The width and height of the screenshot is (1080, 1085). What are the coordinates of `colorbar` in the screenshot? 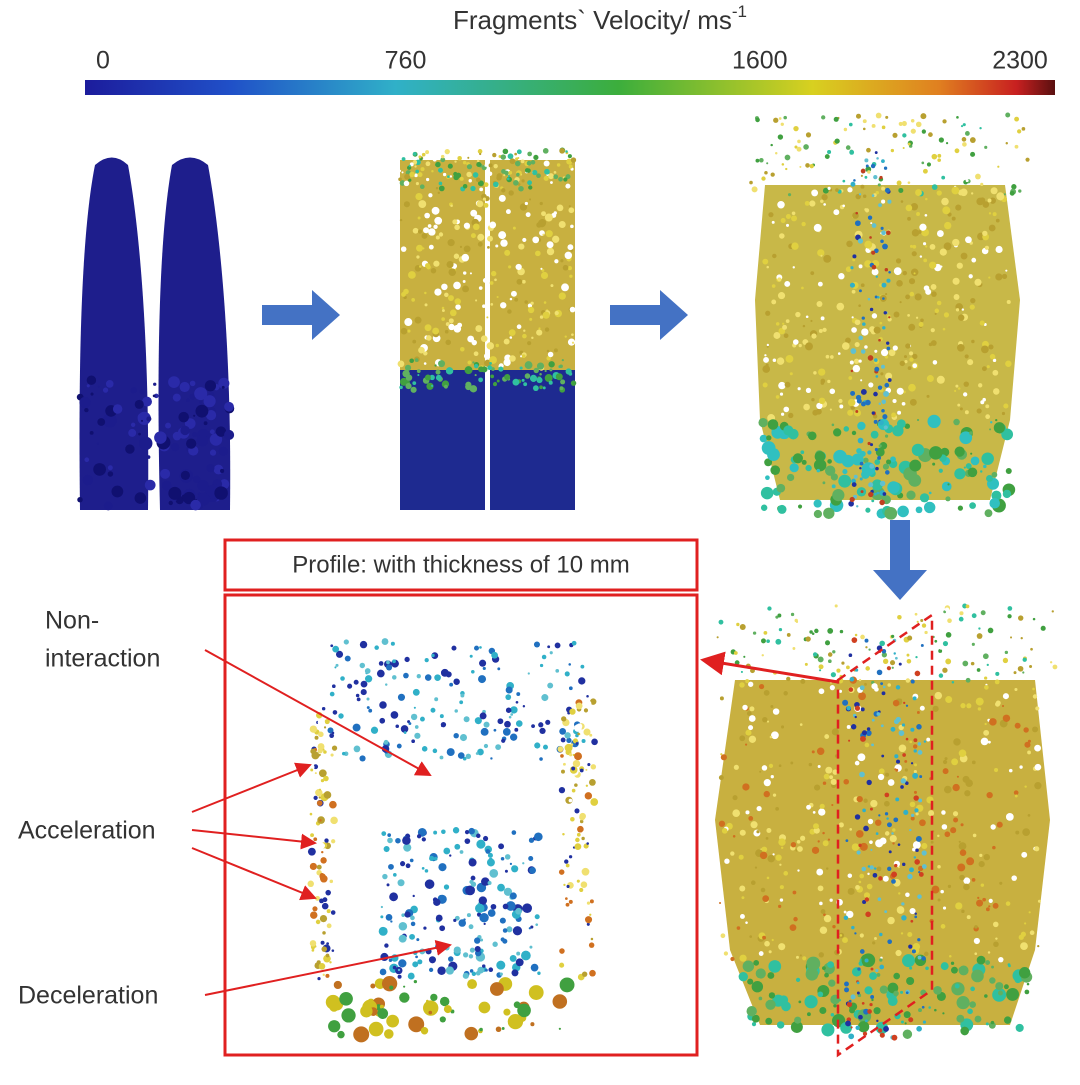 It's located at (570, 87).